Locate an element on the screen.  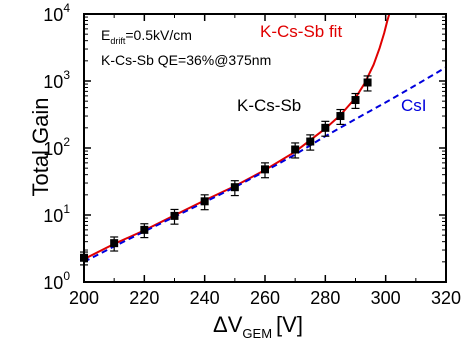
x-tick-label: 240 is located at coordinates (205, 298).